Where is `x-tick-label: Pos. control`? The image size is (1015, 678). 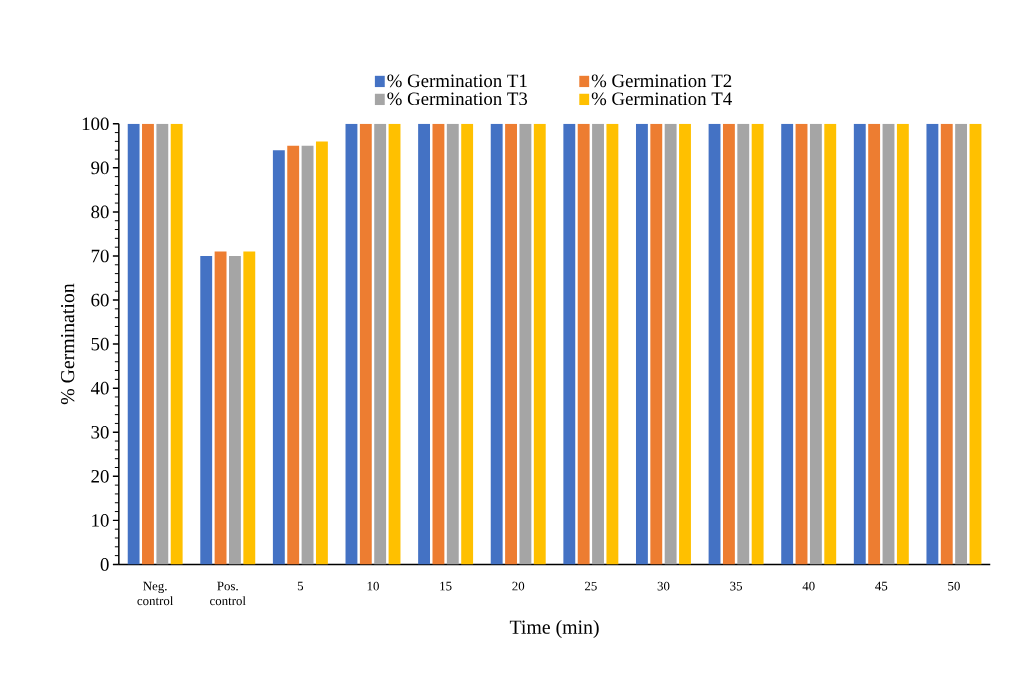 x-tick-label: Pos. control is located at coordinates (228, 593).